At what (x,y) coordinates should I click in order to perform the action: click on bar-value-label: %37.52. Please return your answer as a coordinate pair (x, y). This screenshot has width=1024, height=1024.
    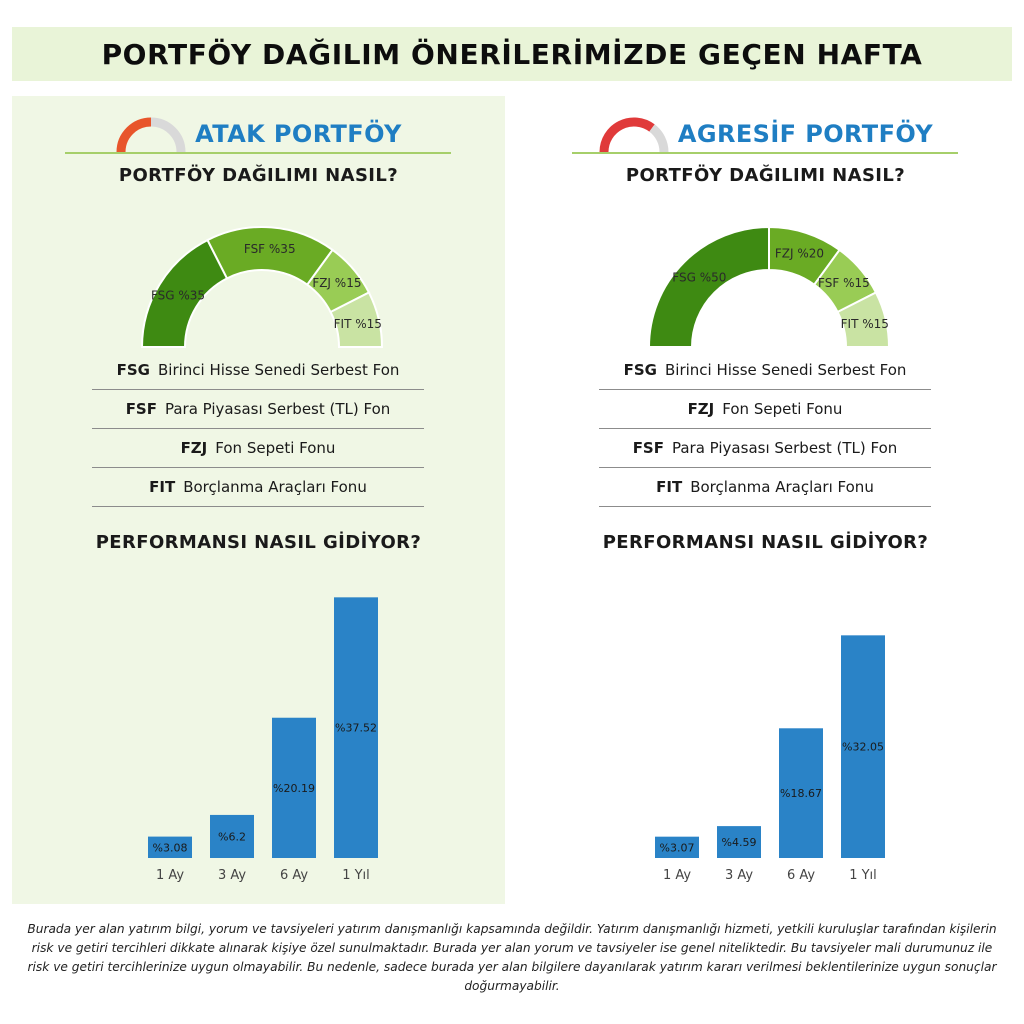
    Looking at the image, I should click on (356, 728).